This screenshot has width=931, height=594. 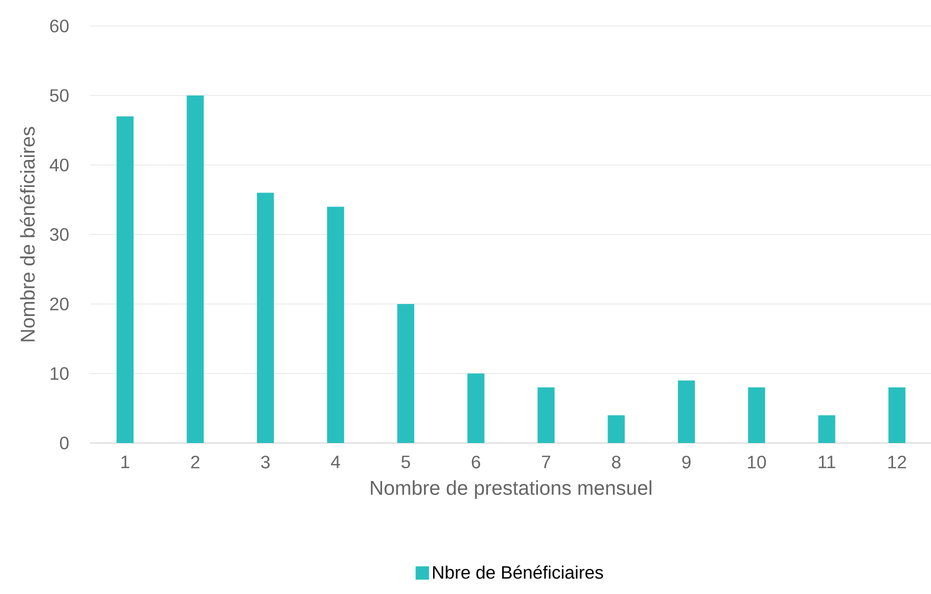 I want to click on x-tick-label: 7, so click(x=546, y=462).